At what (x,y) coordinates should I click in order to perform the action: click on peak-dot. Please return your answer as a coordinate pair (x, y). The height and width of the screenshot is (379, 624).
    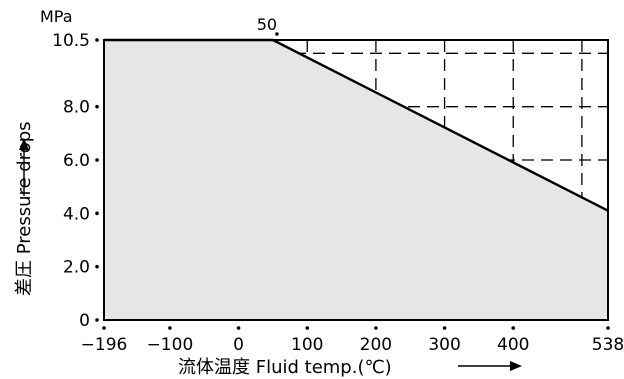
    Looking at the image, I should click on (277, 34).